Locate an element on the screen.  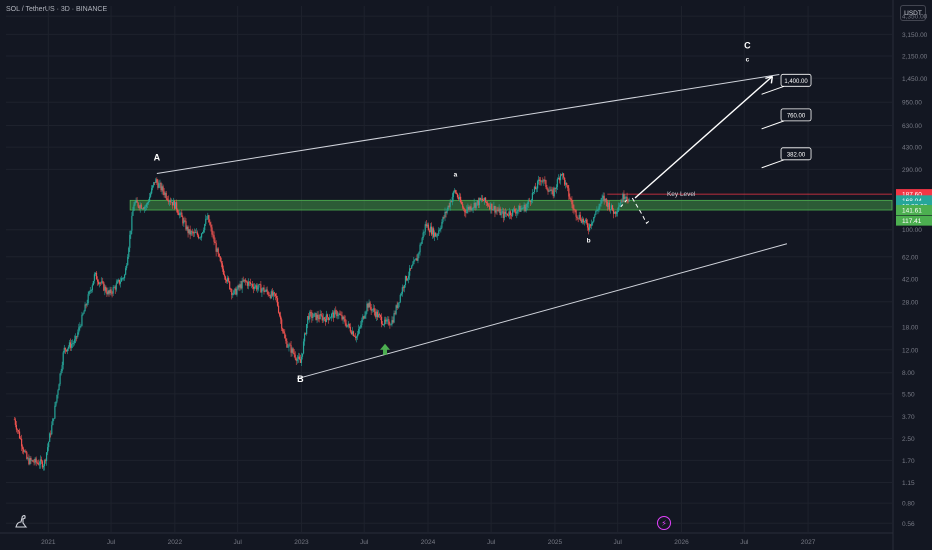
price-label-box is located at coordinates (914, 194).